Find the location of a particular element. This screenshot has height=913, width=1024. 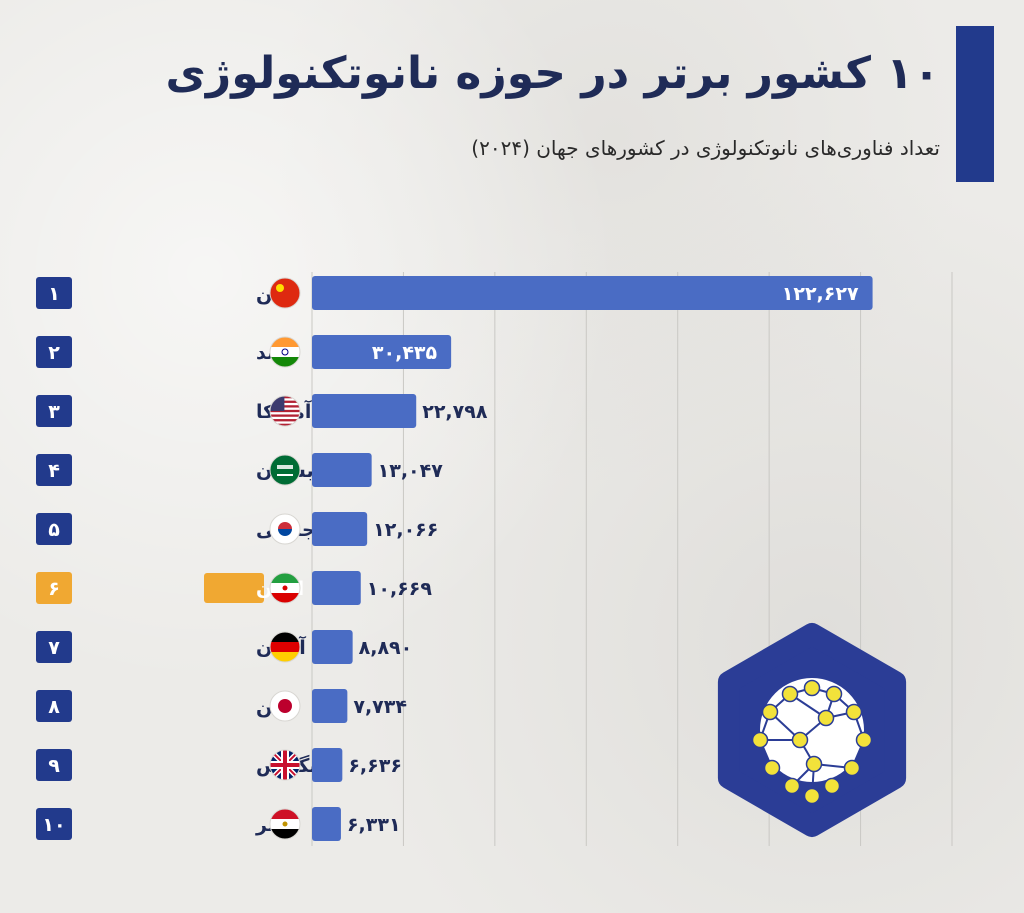

value-label: ۱۰,۶۶۹ is located at coordinates (400, 589).